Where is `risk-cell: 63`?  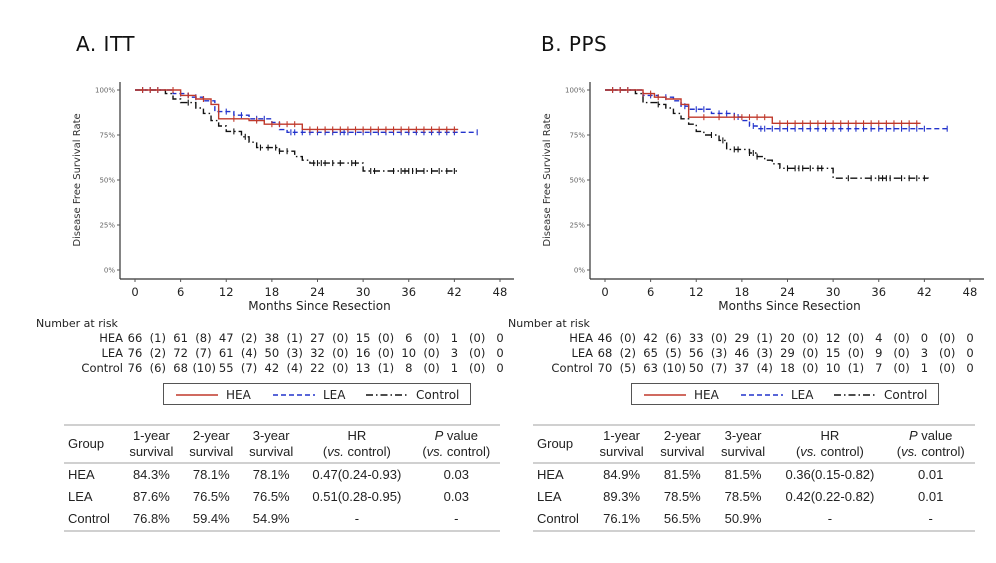
risk-cell: 63 is located at coordinates (650, 368).